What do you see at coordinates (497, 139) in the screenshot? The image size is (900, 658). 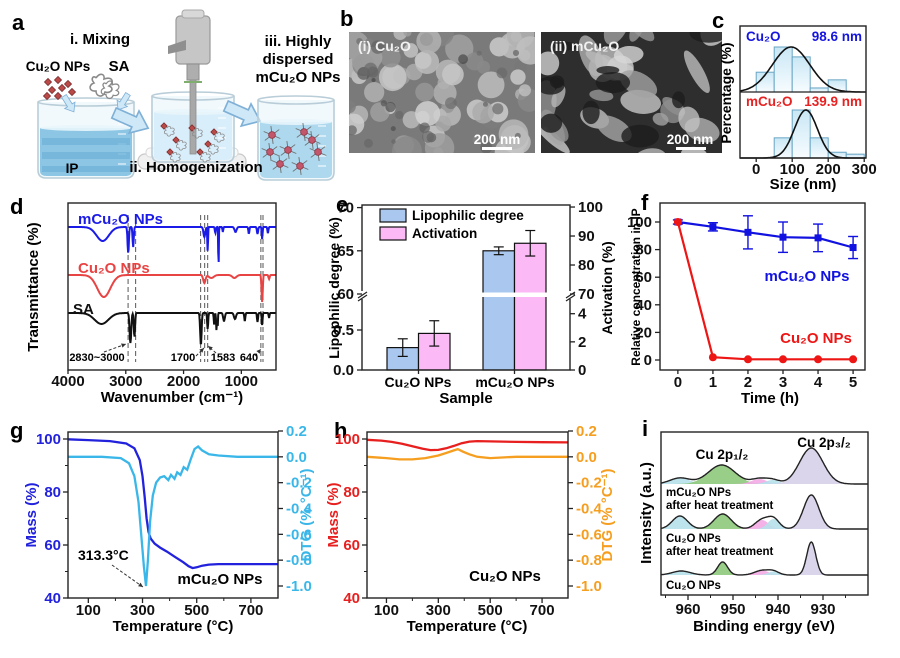 I see `sem1-scalebar-label: 200 nm` at bounding box center [497, 139].